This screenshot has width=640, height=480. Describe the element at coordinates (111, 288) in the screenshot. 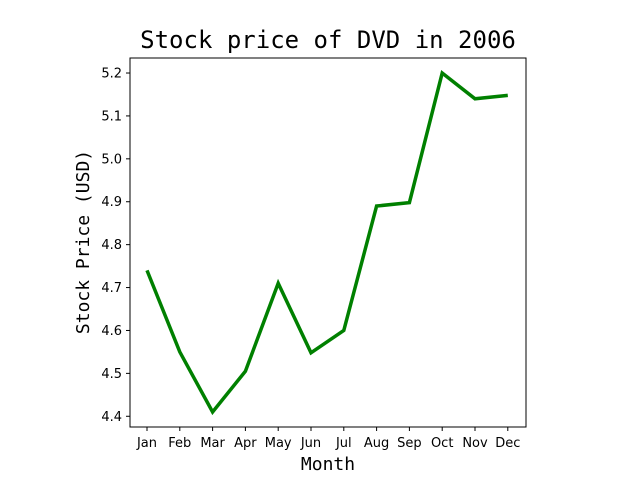

I see `y-tick-label: 4.7` at that location.